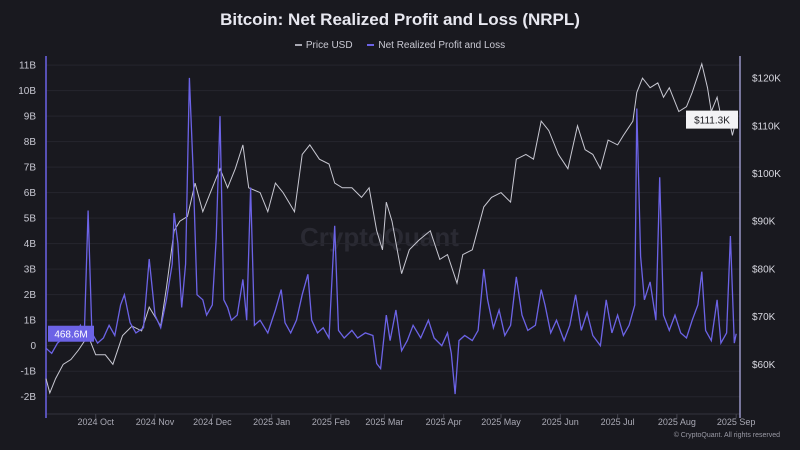 Image resolution: width=800 pixels, height=450 pixels. I want to click on left-tick-label: 7B, so click(30, 168).